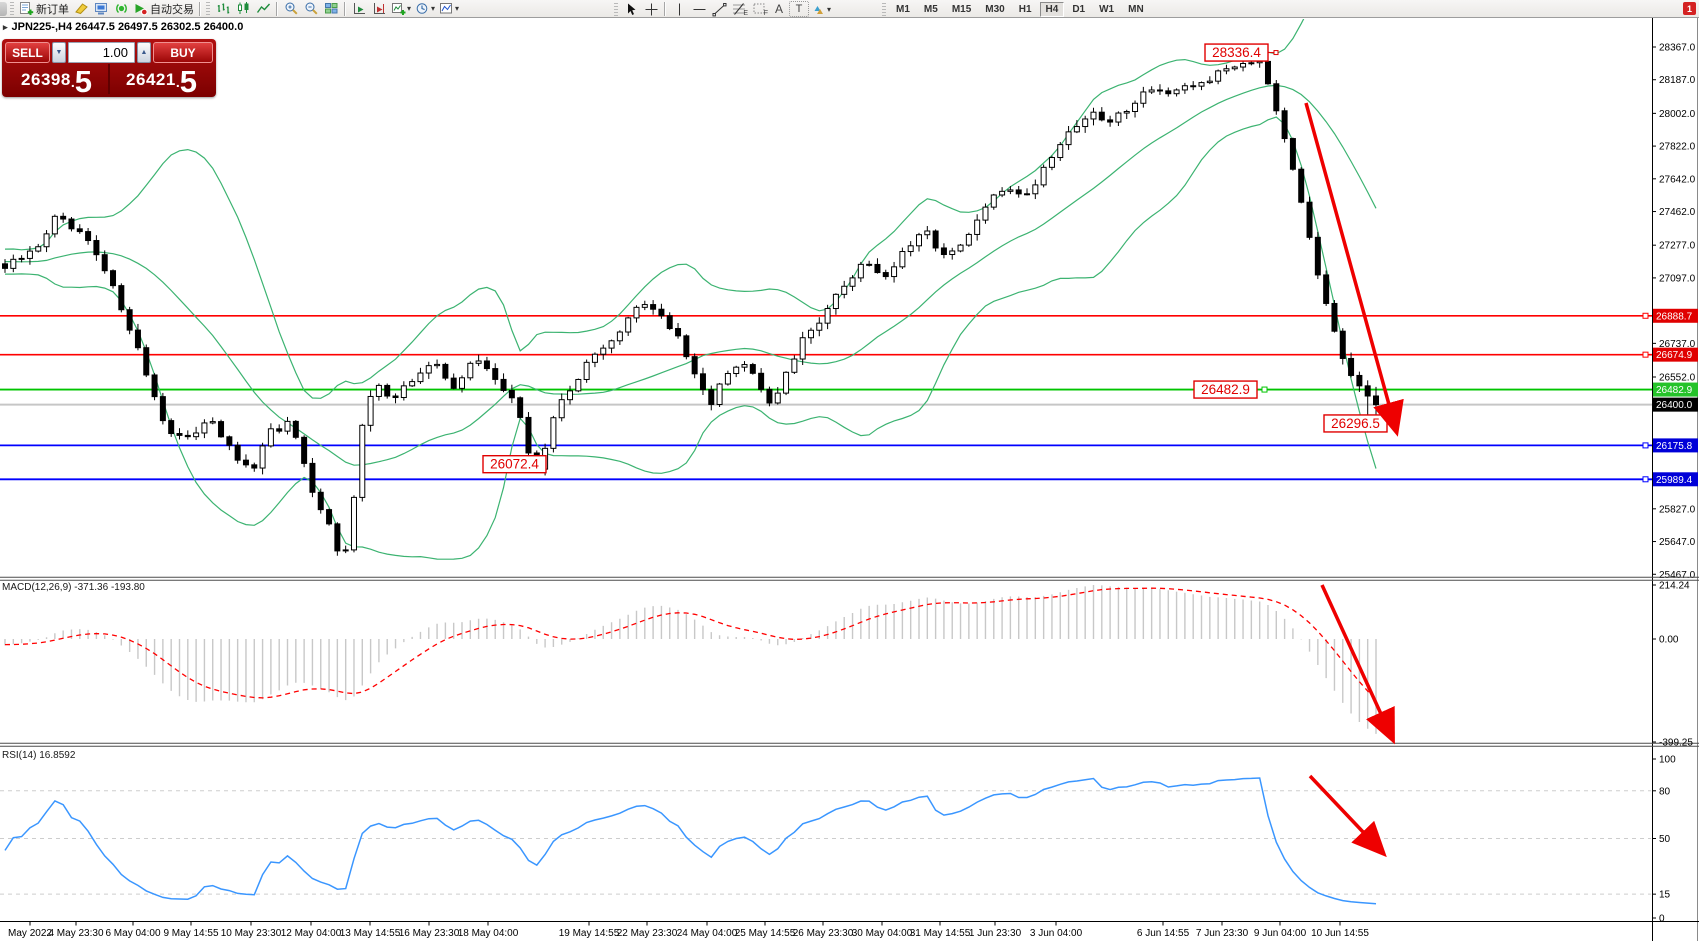 The width and height of the screenshot is (1699, 941). I want to click on sell-price: 26398. 5, so click(56, 81).